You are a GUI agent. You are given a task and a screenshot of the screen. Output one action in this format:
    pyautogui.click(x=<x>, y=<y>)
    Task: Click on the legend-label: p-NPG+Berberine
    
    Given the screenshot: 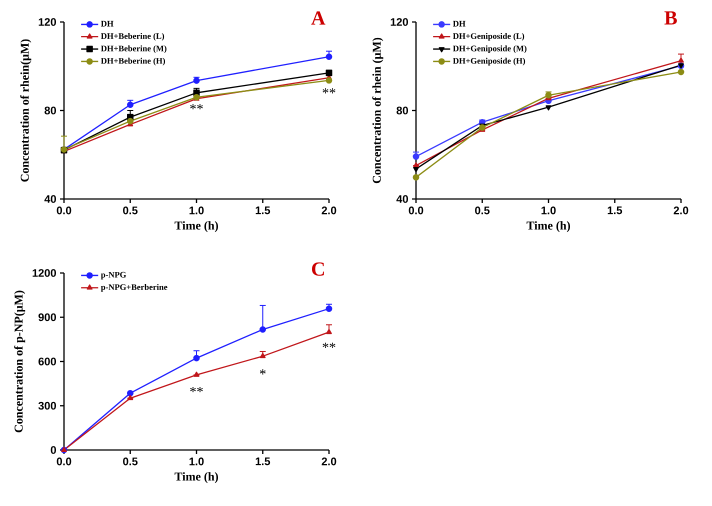 What is the action you would take?
    pyautogui.click(x=134, y=288)
    